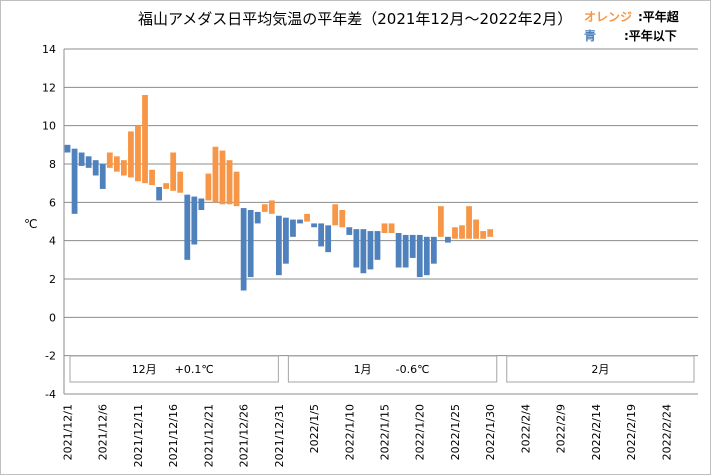  Describe the element at coordinates (525, 428) in the screenshot. I see `x-tick-label: 2022/2/4` at that location.